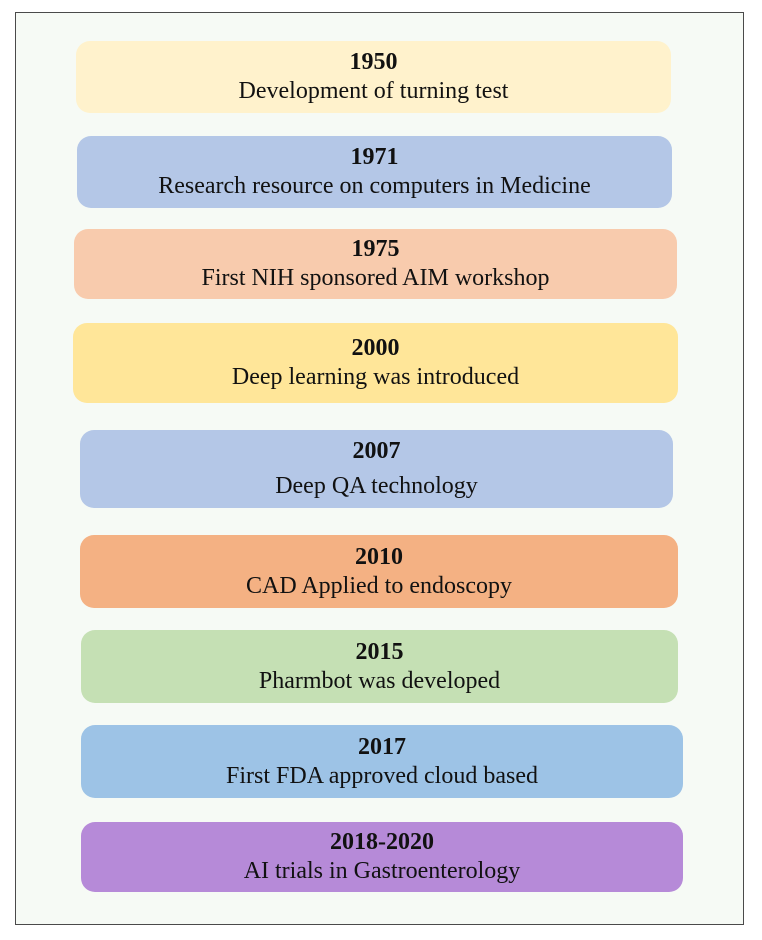 This screenshot has height=940, width=762. Describe the element at coordinates (382, 857) in the screenshot. I see `timeline-event-2018-2020: 2018-2020 AI trials in Gastroenterology` at that location.